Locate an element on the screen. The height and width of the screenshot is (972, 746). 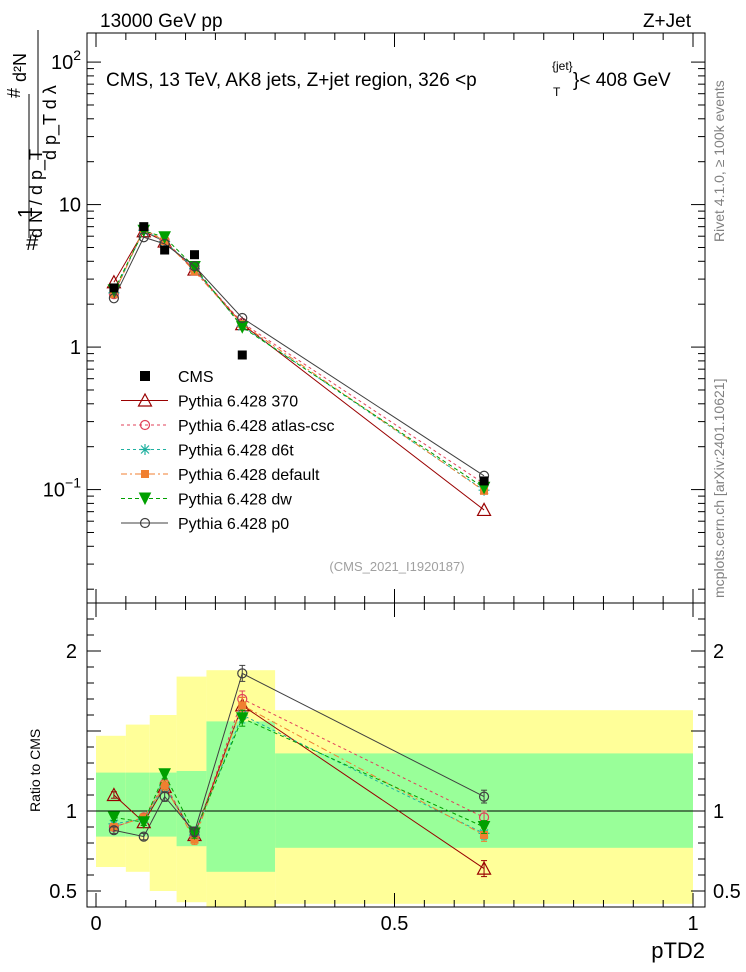
legend-cms-marker is located at coordinates (145, 376).